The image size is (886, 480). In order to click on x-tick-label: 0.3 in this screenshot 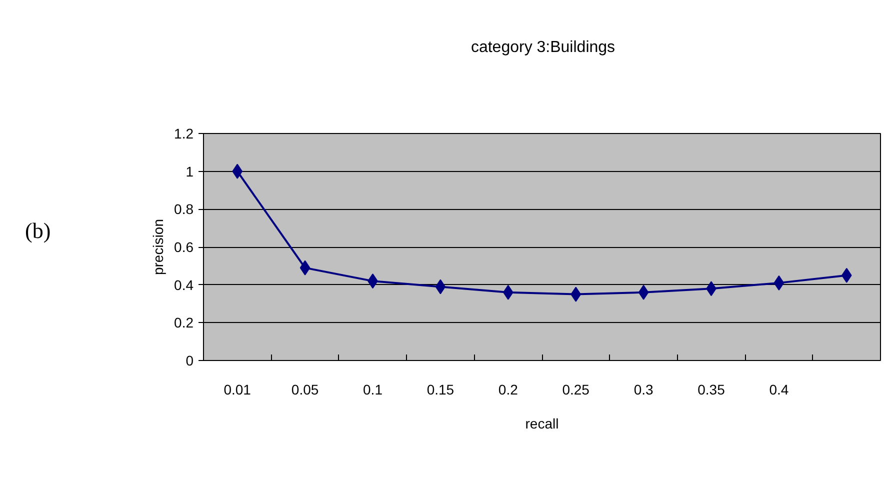, I will do `click(644, 390)`.